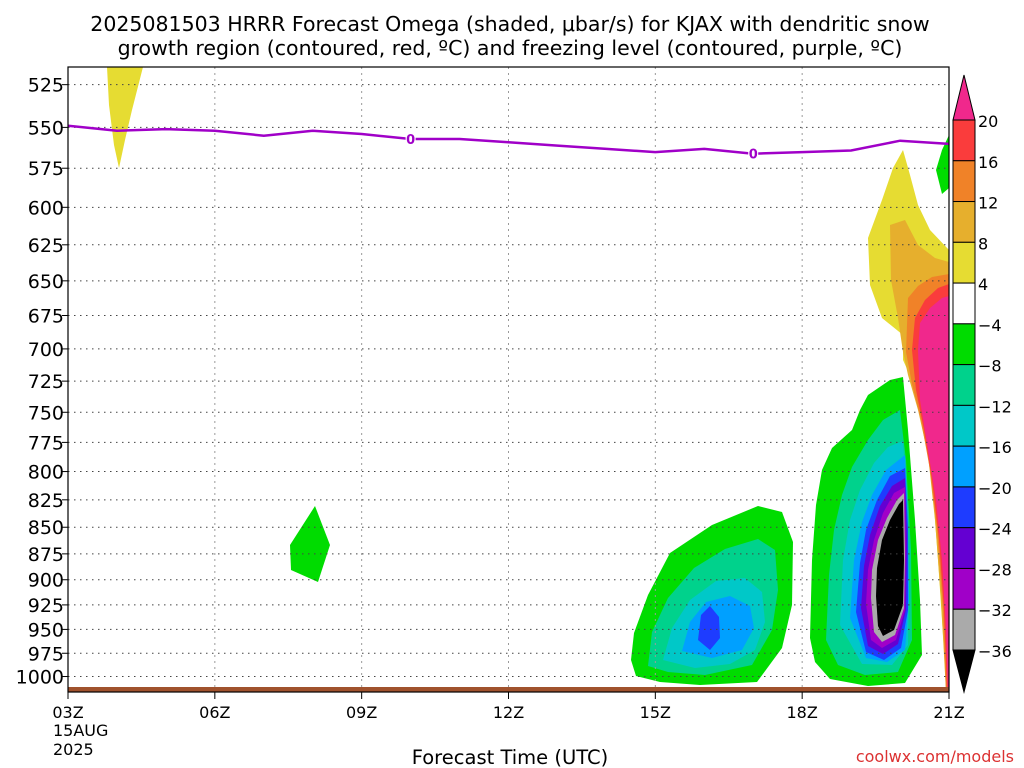 The image size is (1024, 768). I want to click on colorbar-label: −36, so click(995, 651).